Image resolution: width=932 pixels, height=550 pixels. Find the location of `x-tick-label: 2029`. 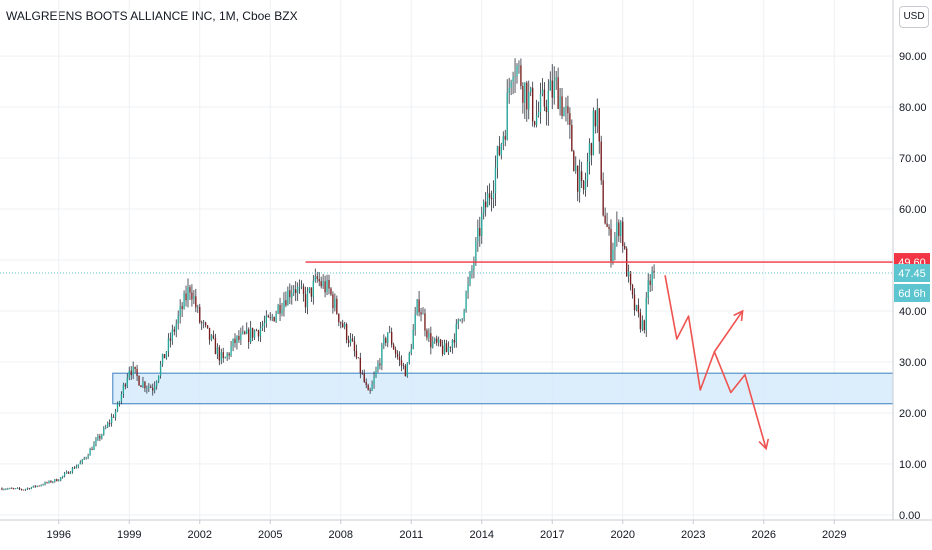

x-tick-label: 2029 is located at coordinates (834, 535).